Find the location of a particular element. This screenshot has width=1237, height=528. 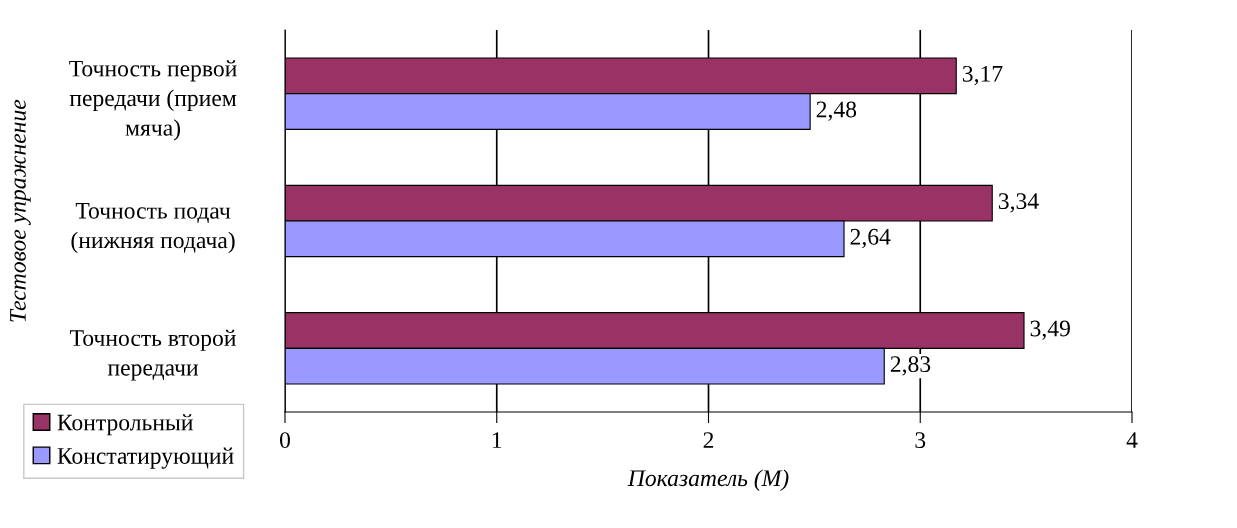

x-tick-label: 0 is located at coordinates (285, 440).